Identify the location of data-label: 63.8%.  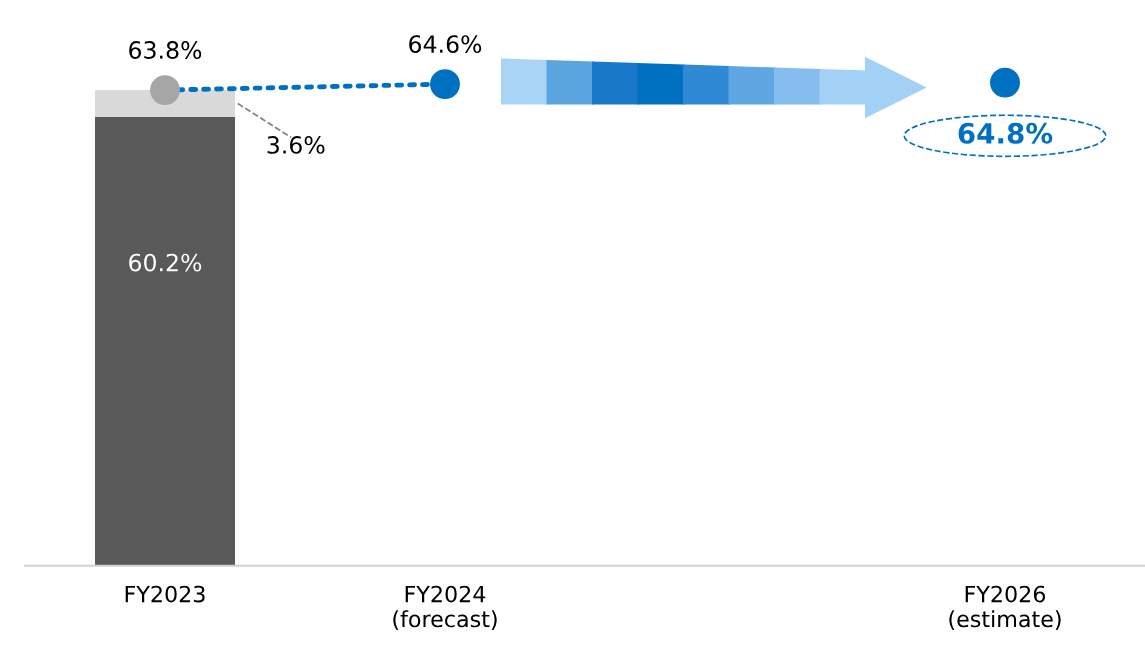
(165, 50).